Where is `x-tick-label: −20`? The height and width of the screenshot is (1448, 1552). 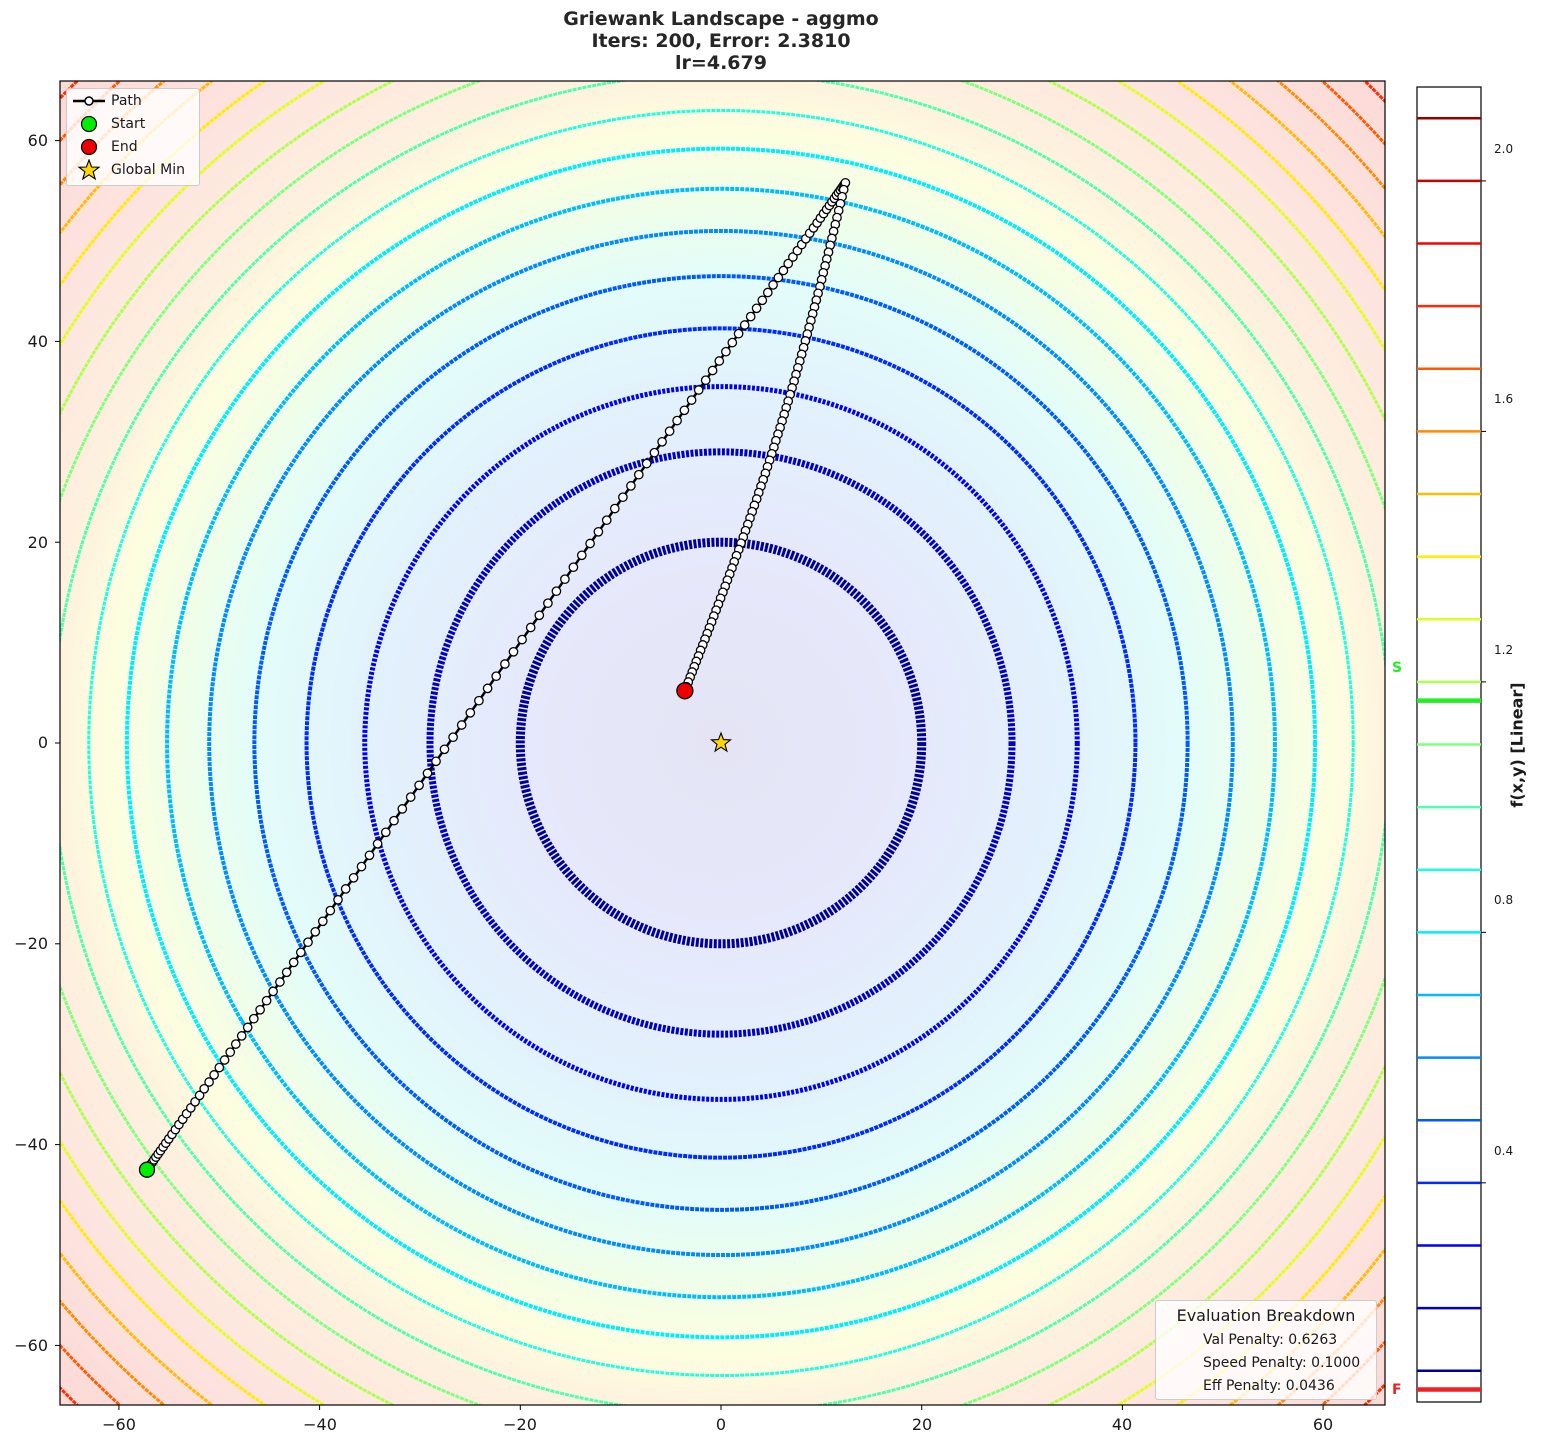
x-tick-label: −20 is located at coordinates (520, 1424).